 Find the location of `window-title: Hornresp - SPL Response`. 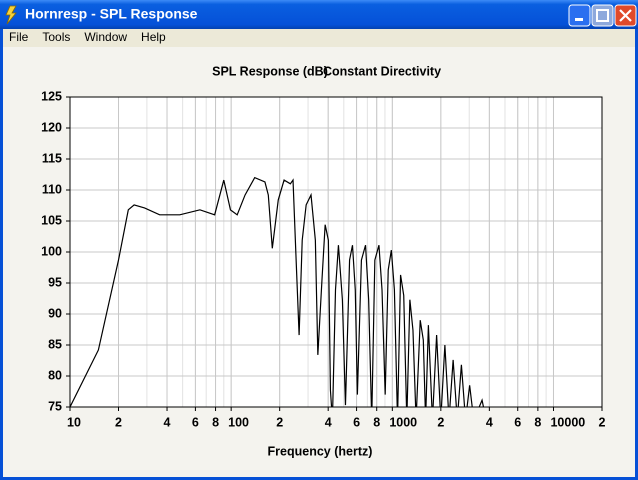

window-title: Hornresp - SPL Response is located at coordinates (111, 14).